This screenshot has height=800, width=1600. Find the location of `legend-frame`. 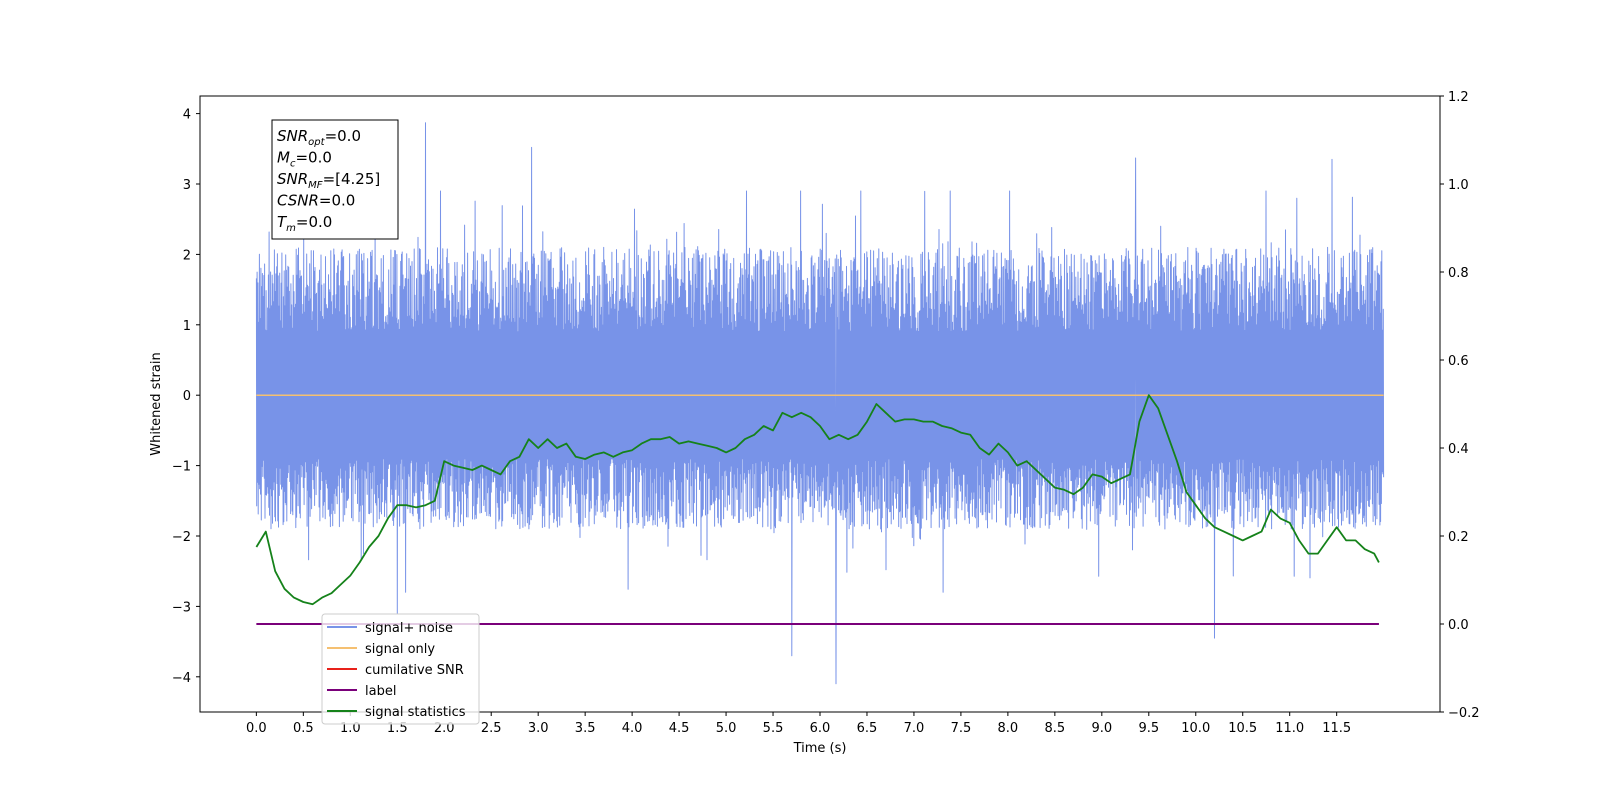

legend-frame is located at coordinates (400, 669).